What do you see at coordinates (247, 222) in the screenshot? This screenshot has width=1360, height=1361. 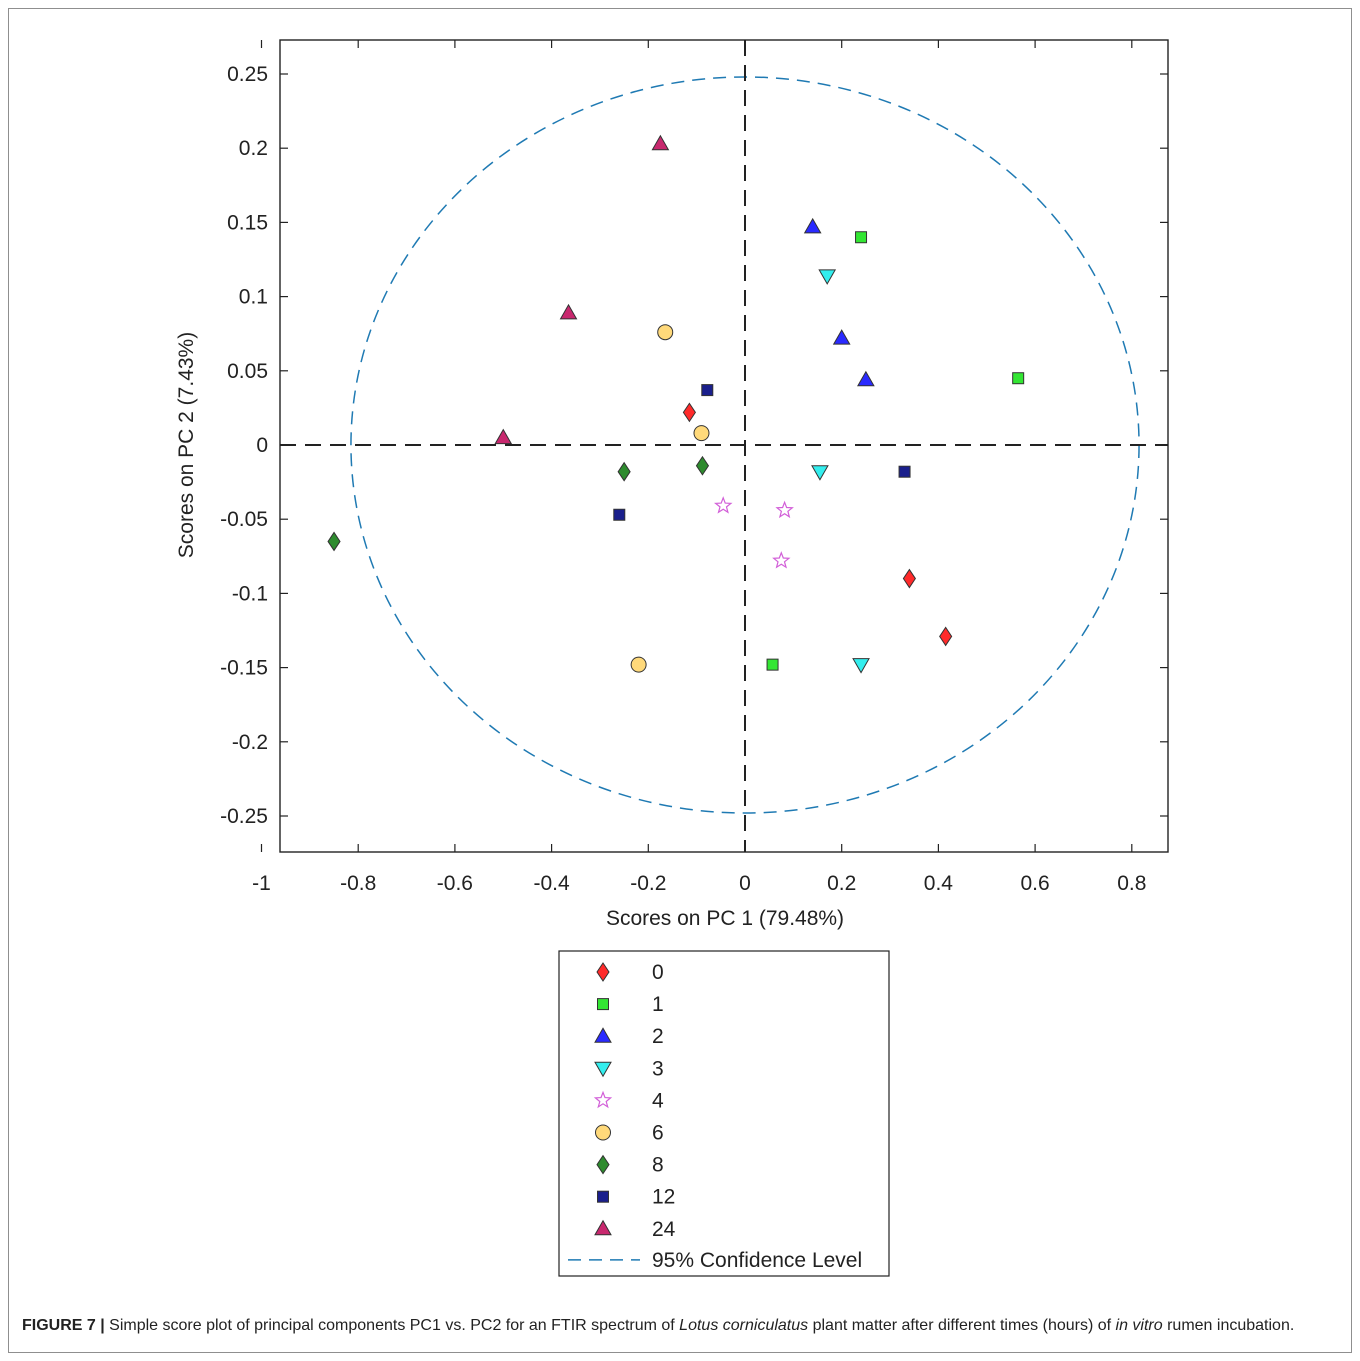 I see `y-tick-label: 0.15` at bounding box center [247, 222].